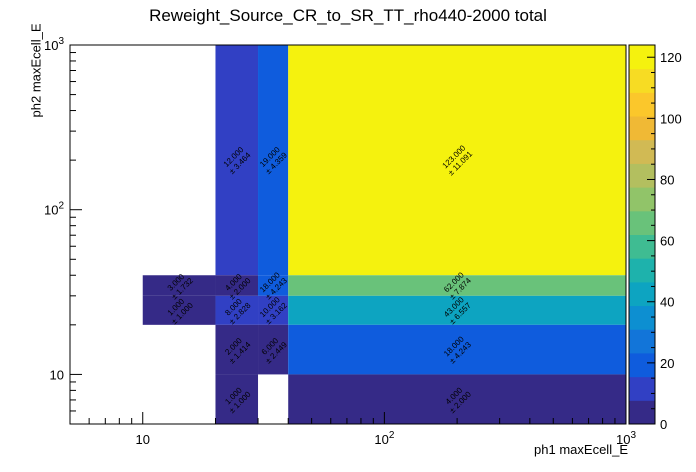 This screenshot has width=696, height=472. I want to click on colorbar-tick-label: 20, so click(667, 363).